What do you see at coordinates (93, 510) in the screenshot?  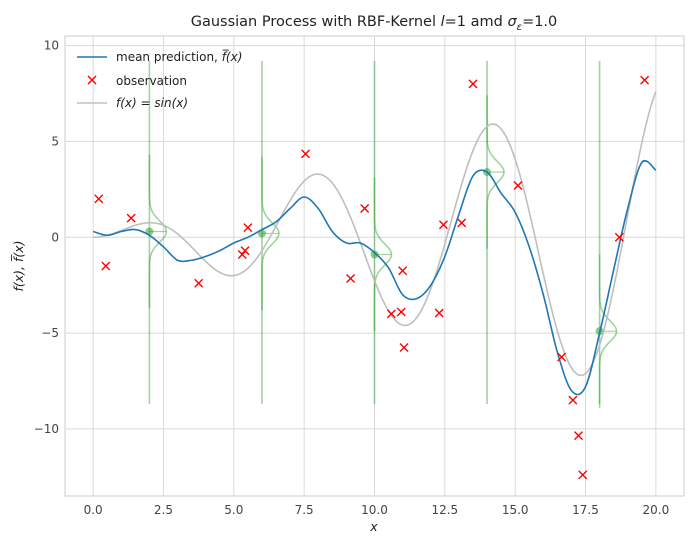 I see `x-tick-label: 0.0` at bounding box center [93, 510].